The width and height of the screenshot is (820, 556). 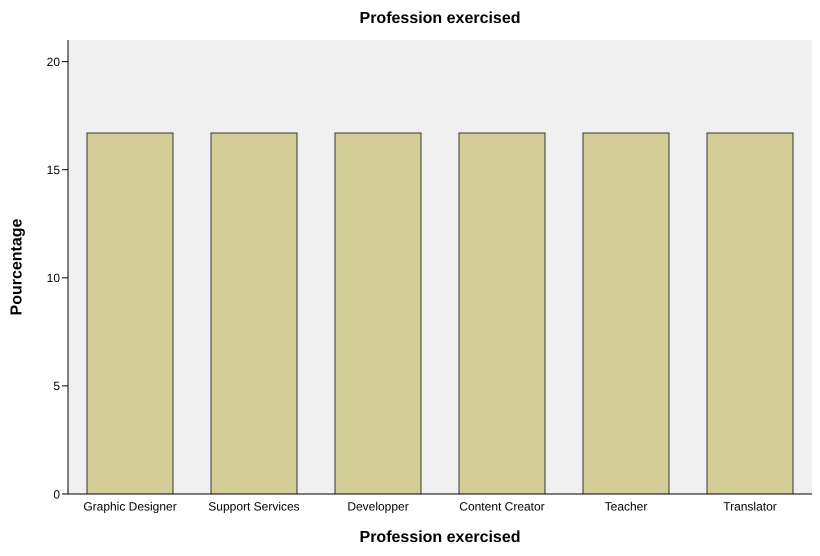 What do you see at coordinates (626, 507) in the screenshot?
I see `x-tick-label: Teacher` at bounding box center [626, 507].